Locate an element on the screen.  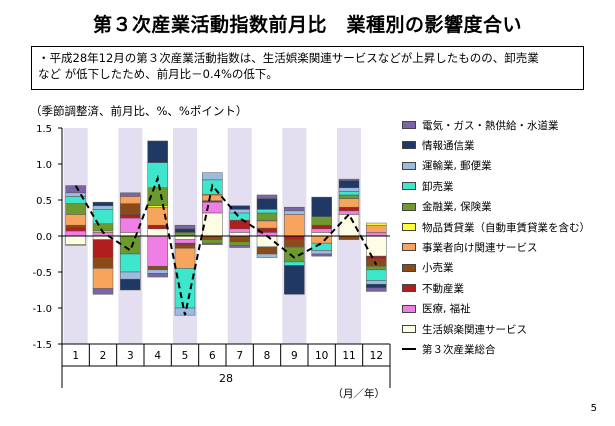
y-tick-label: -1.0 is located at coordinates (42, 309).